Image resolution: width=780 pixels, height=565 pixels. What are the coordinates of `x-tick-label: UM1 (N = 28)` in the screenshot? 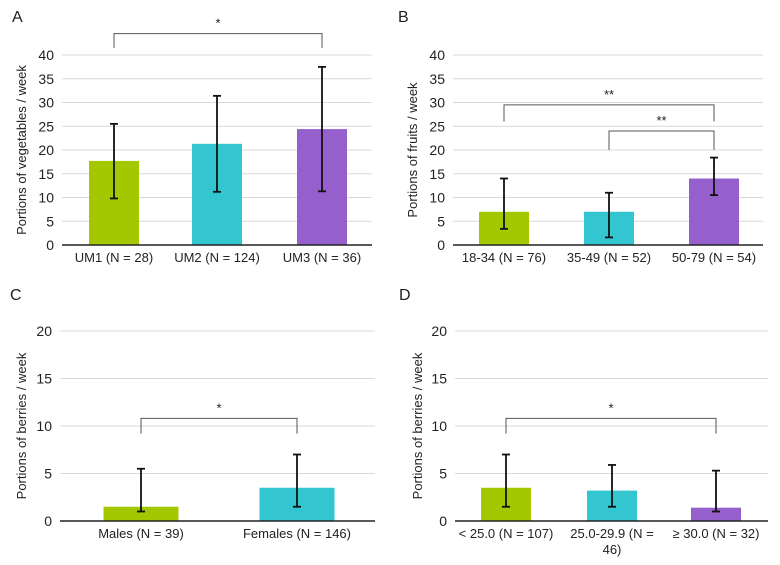 It's located at (114, 257).